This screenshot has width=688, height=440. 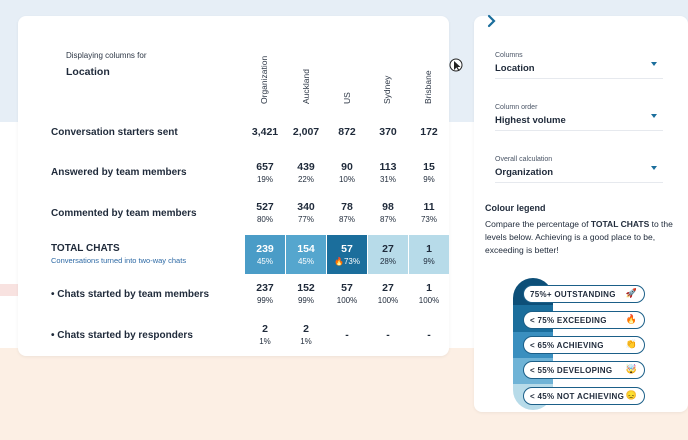 I want to click on background-accent, so click(x=10, y=290).